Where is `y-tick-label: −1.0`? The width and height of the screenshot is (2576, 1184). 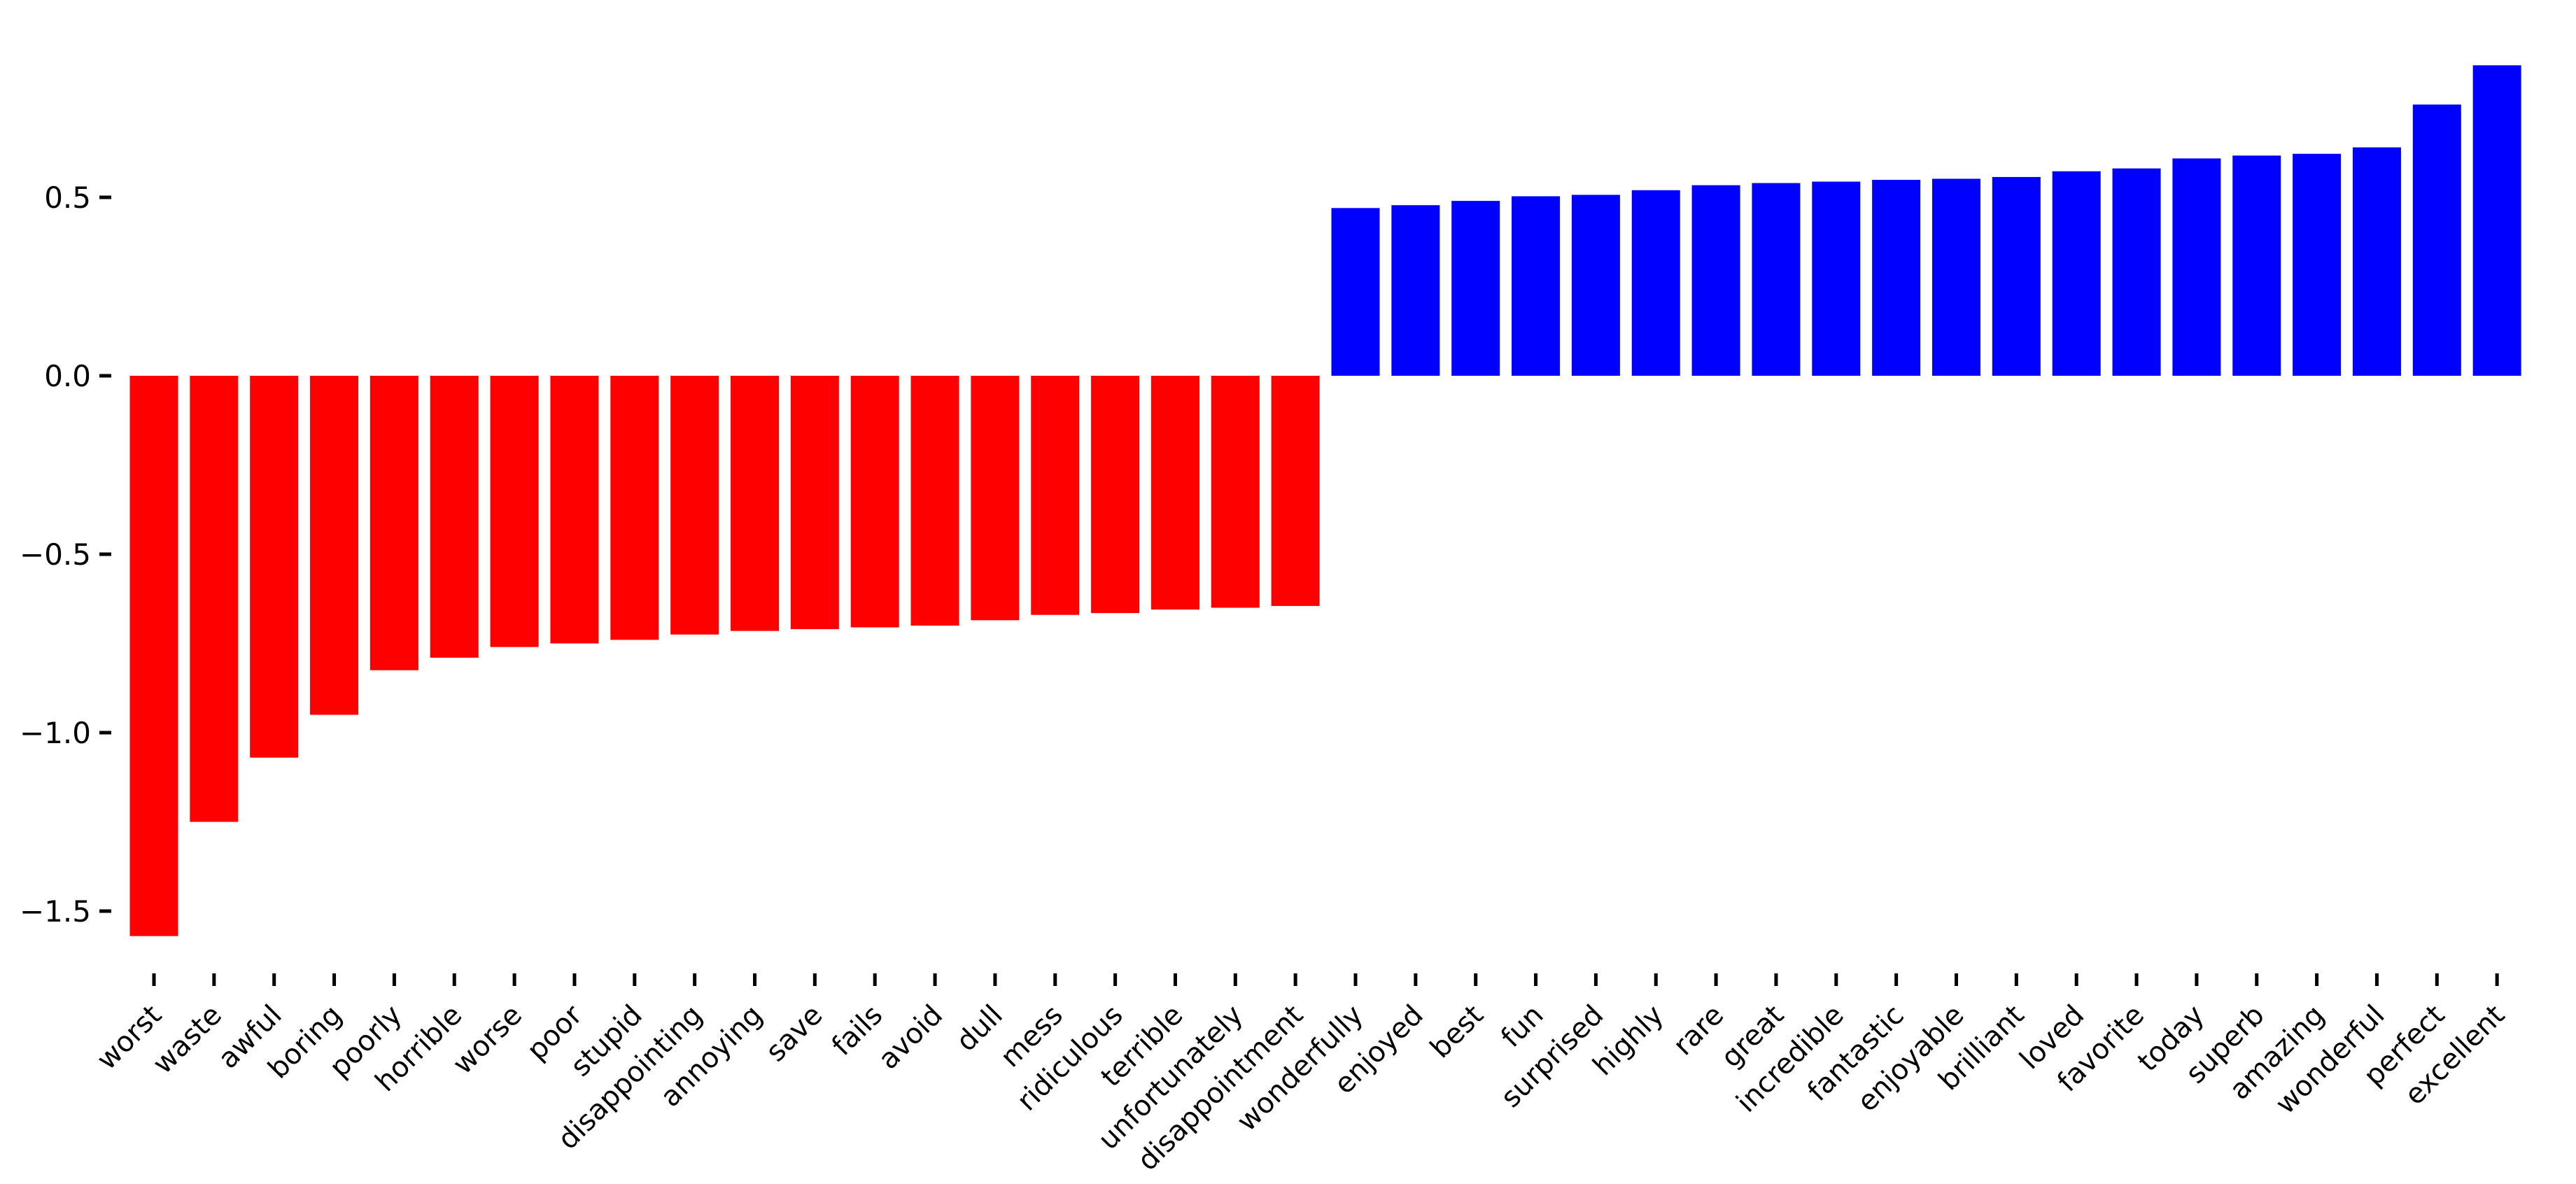 y-tick-label: −1.0 is located at coordinates (55, 733).